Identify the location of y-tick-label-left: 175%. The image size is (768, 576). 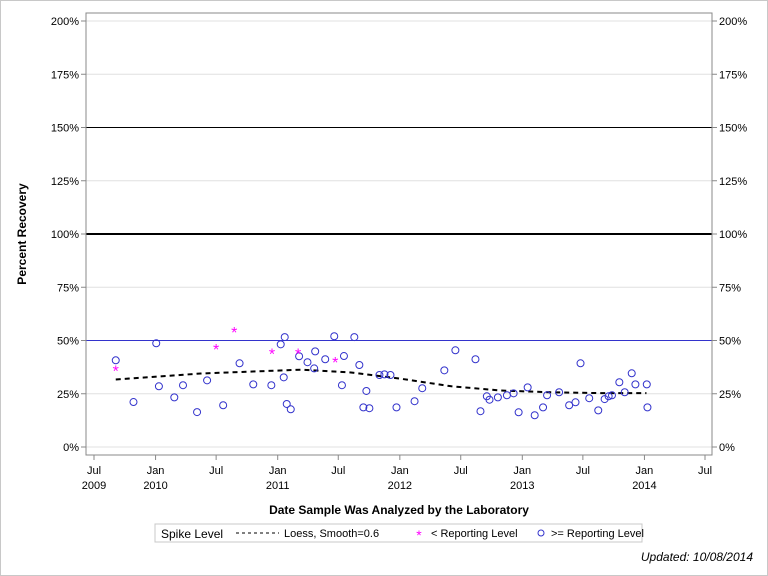
(65, 75).